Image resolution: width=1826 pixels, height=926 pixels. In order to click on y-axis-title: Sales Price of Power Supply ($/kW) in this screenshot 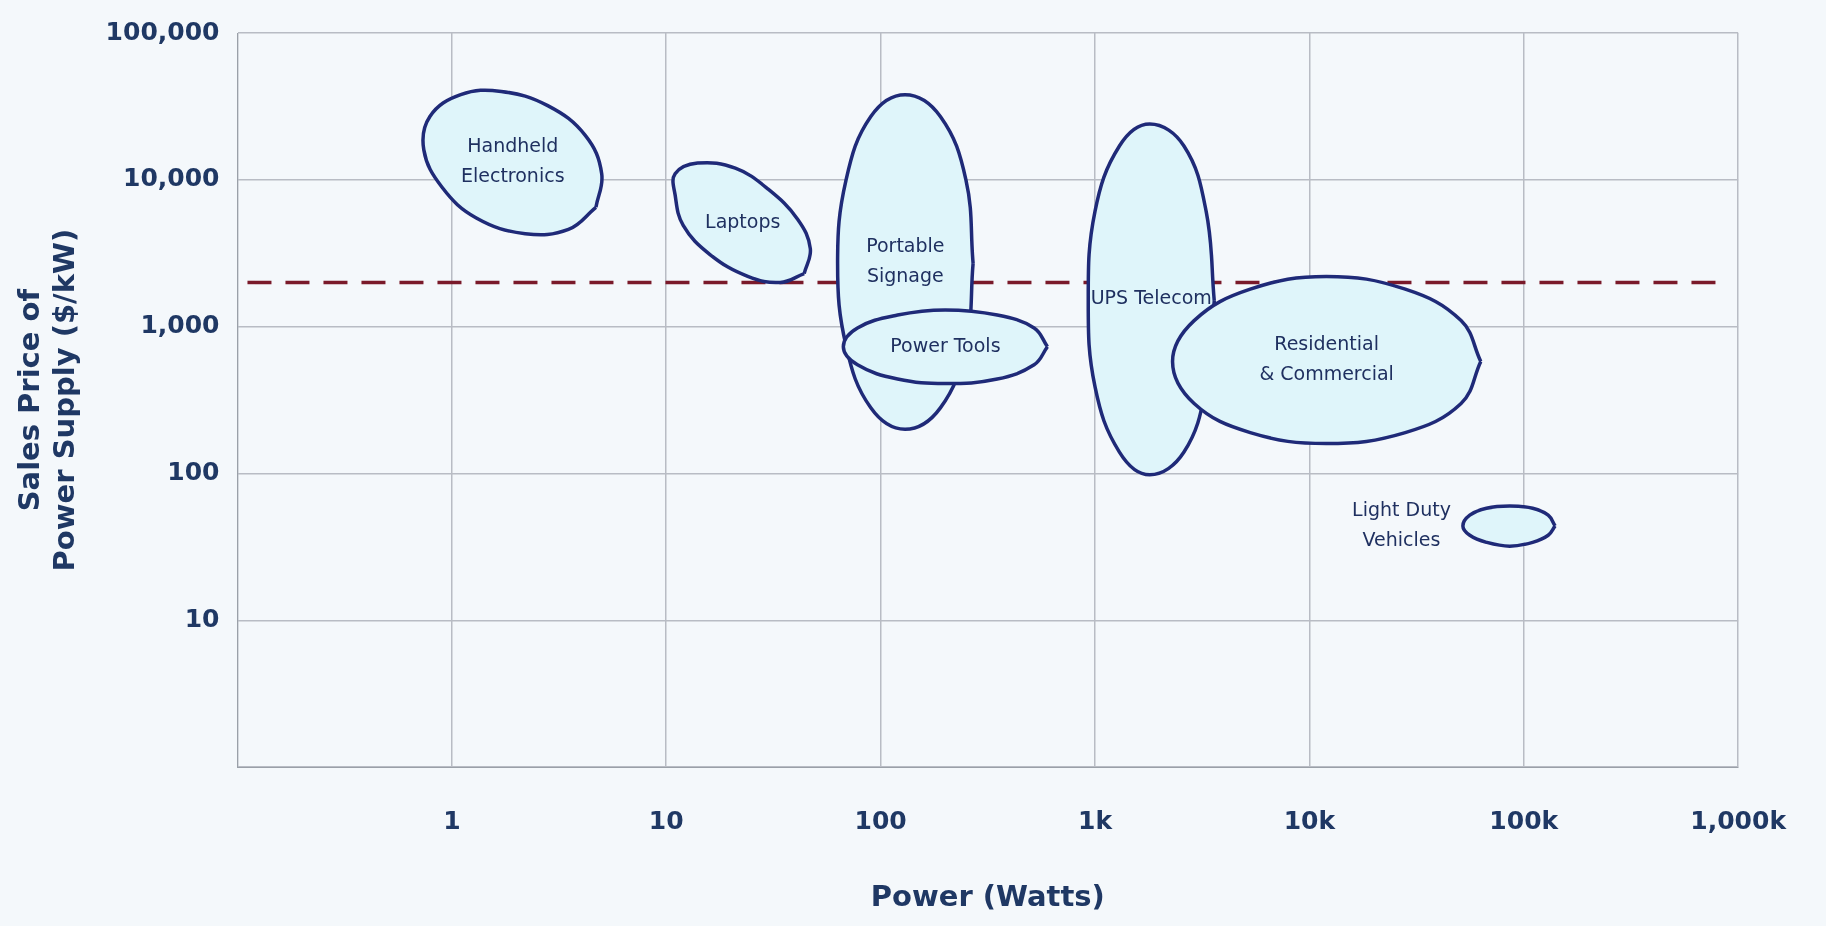, I will do `click(46, 400)`.